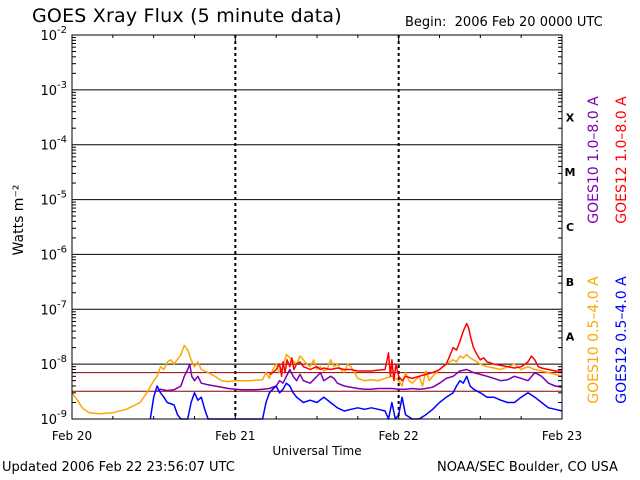 The width and height of the screenshot is (640, 480). Describe the element at coordinates (19, 220) in the screenshot. I see `y-axis-label: Watts m⁻²` at that location.